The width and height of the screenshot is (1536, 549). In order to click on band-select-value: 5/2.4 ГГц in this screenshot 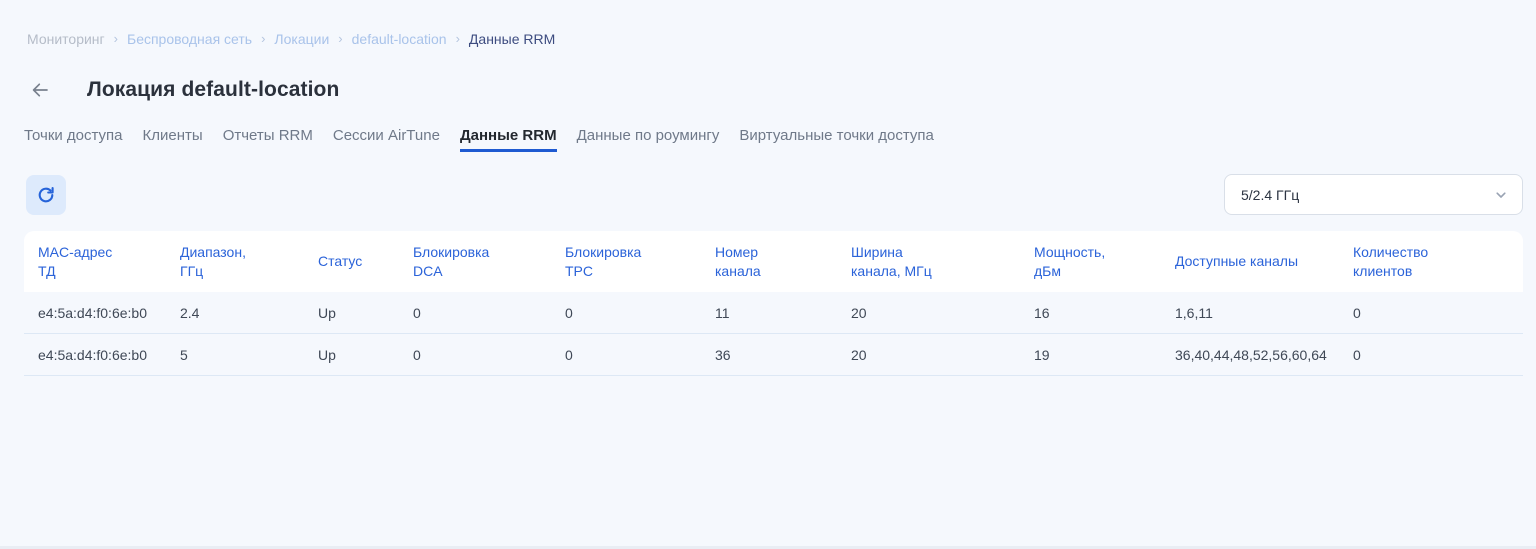, I will do `click(1270, 194)`.